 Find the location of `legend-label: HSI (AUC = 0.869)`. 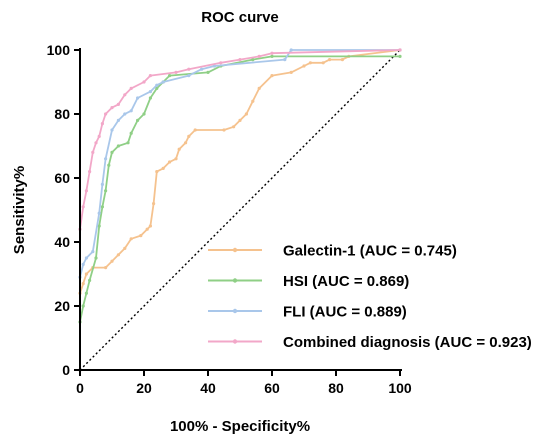

legend-label: HSI (AUC = 0.869) is located at coordinates (346, 281).